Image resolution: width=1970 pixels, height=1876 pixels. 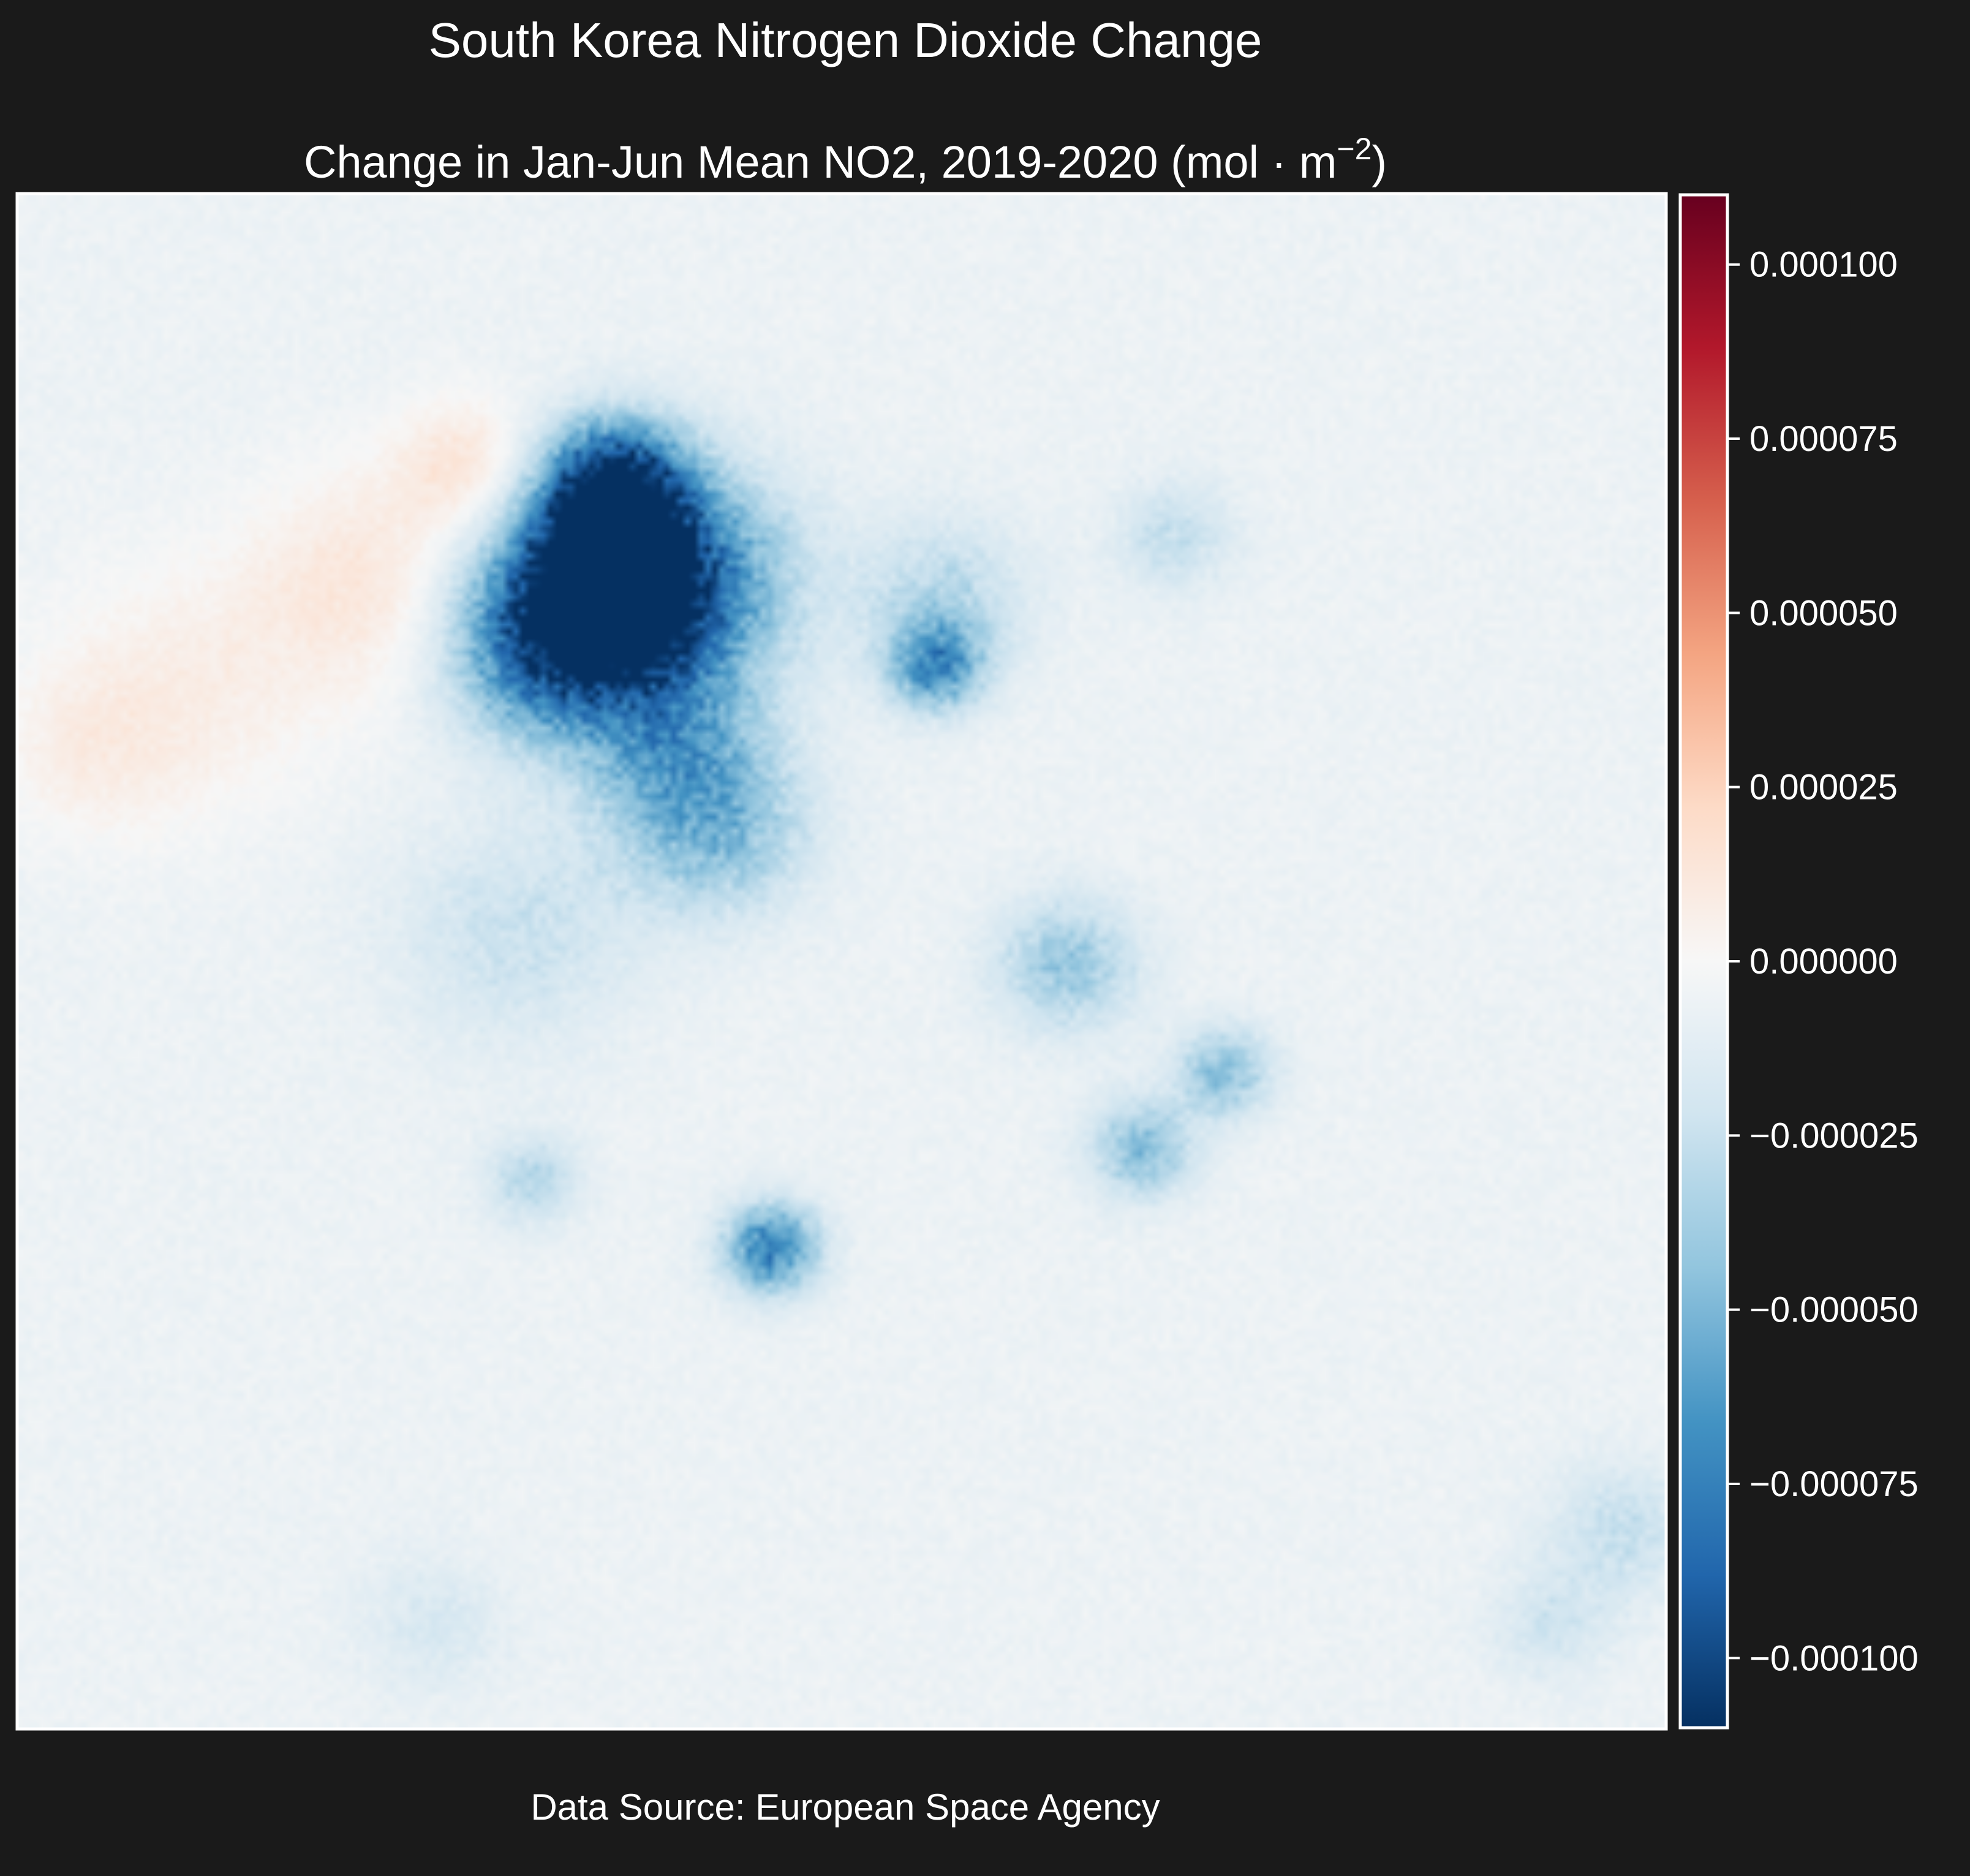 I want to click on colorbar-tick-label: 0.000000, so click(x=1824, y=962).